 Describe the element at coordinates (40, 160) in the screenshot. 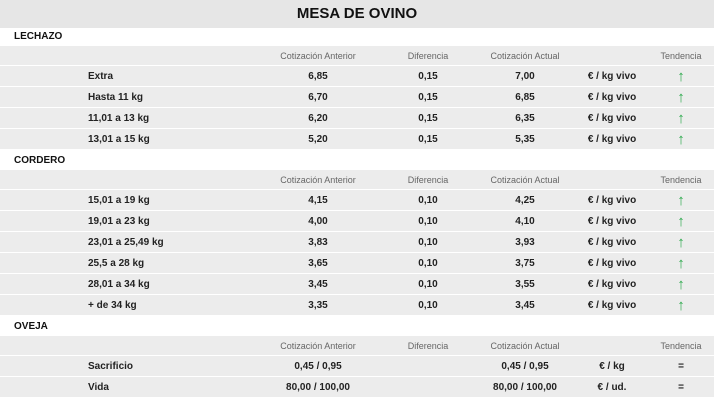

I see `section-title: CORDERO` at that location.